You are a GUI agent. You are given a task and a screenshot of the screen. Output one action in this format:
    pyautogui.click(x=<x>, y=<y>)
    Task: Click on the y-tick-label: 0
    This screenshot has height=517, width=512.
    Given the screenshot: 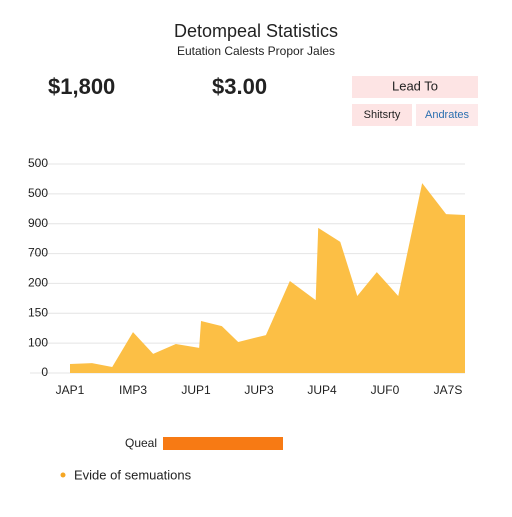 What is the action you would take?
    pyautogui.click(x=44, y=372)
    